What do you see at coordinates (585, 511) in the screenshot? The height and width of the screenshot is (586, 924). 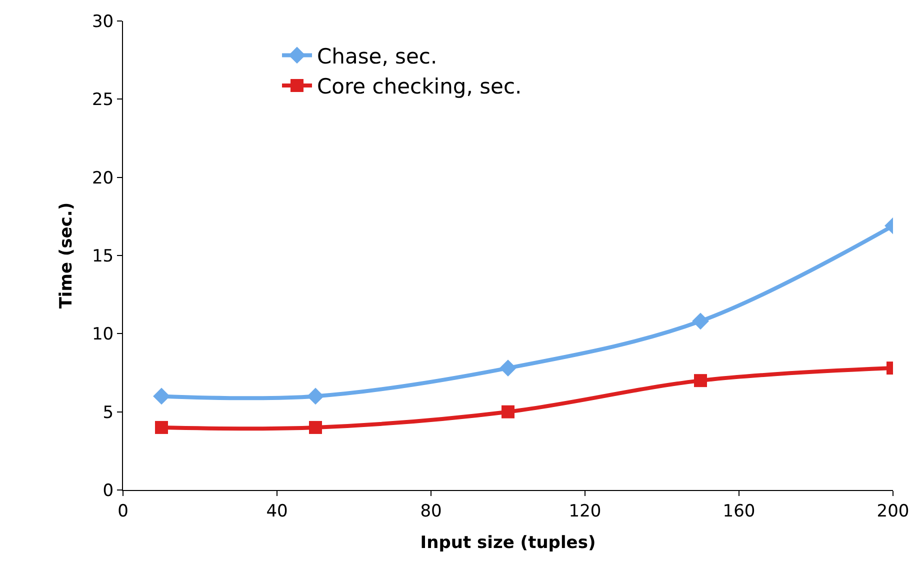 I see `x-tick-label: 120` at bounding box center [585, 511].